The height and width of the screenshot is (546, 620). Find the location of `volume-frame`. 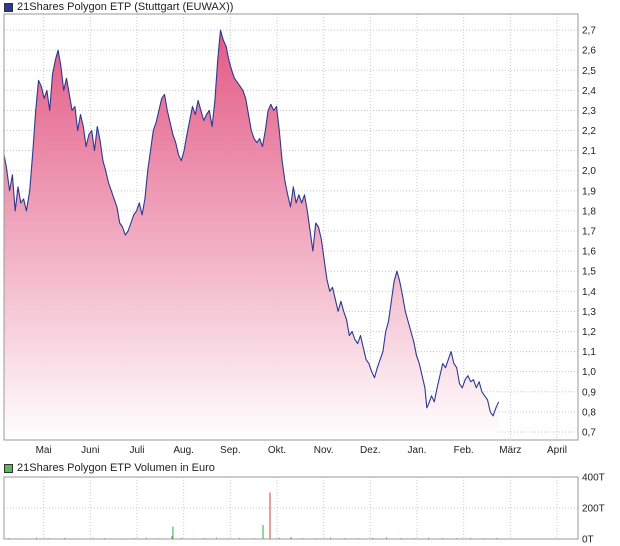

volume-frame is located at coordinates (291, 508).